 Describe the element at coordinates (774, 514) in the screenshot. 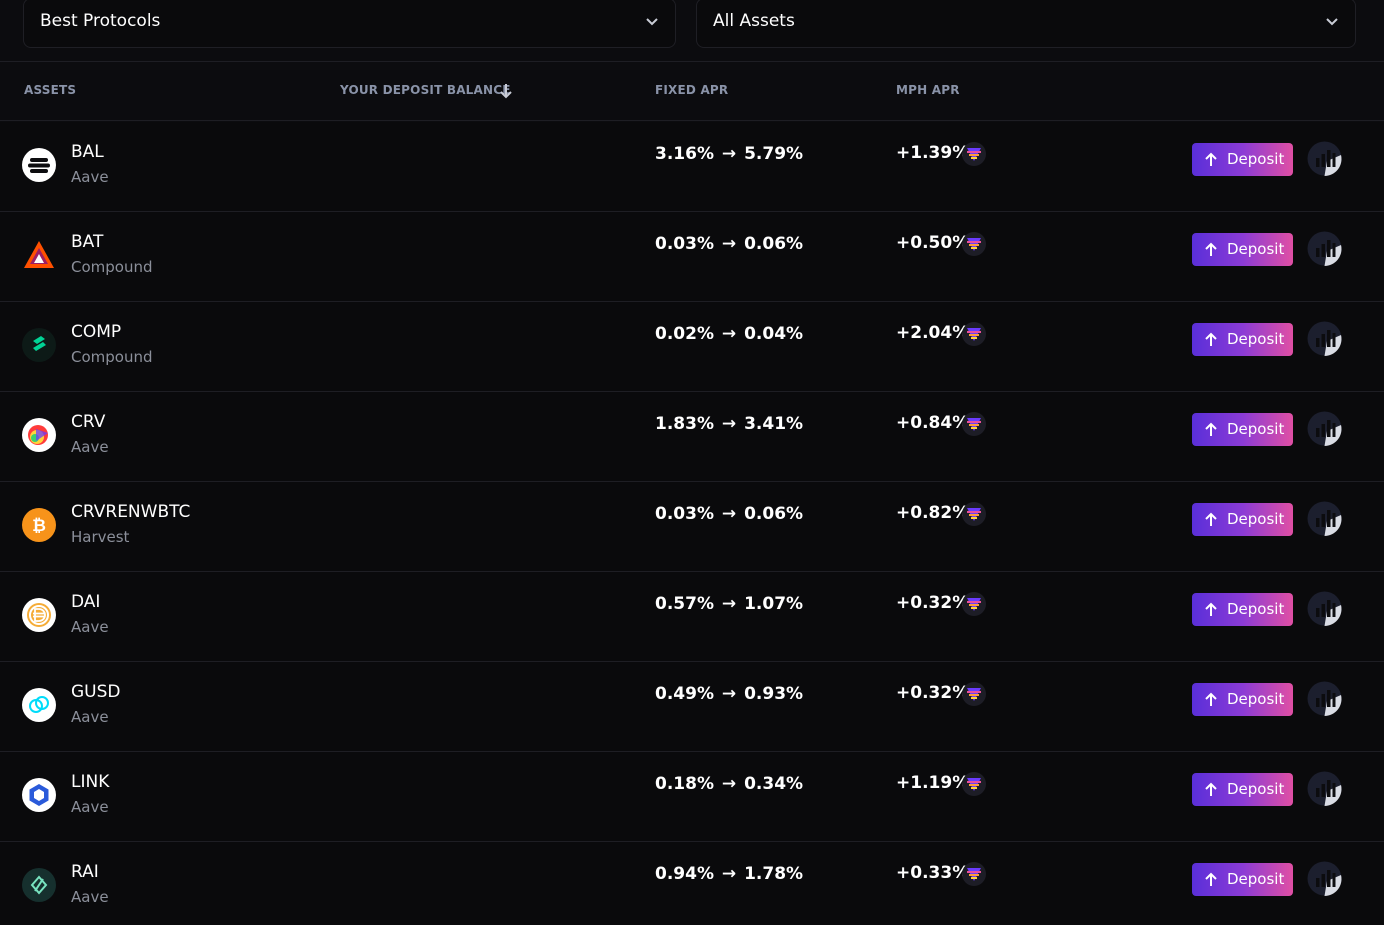

I see `apr-to: 0.06%` at that location.